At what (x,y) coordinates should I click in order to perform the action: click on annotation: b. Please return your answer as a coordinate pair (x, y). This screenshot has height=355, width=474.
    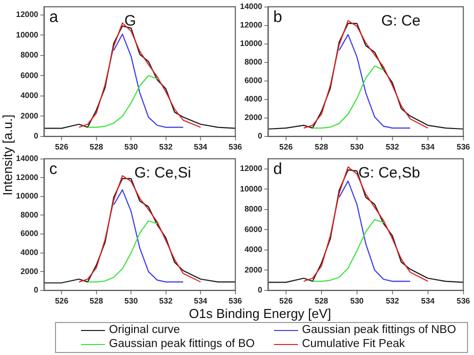
    Looking at the image, I should click on (277, 17).